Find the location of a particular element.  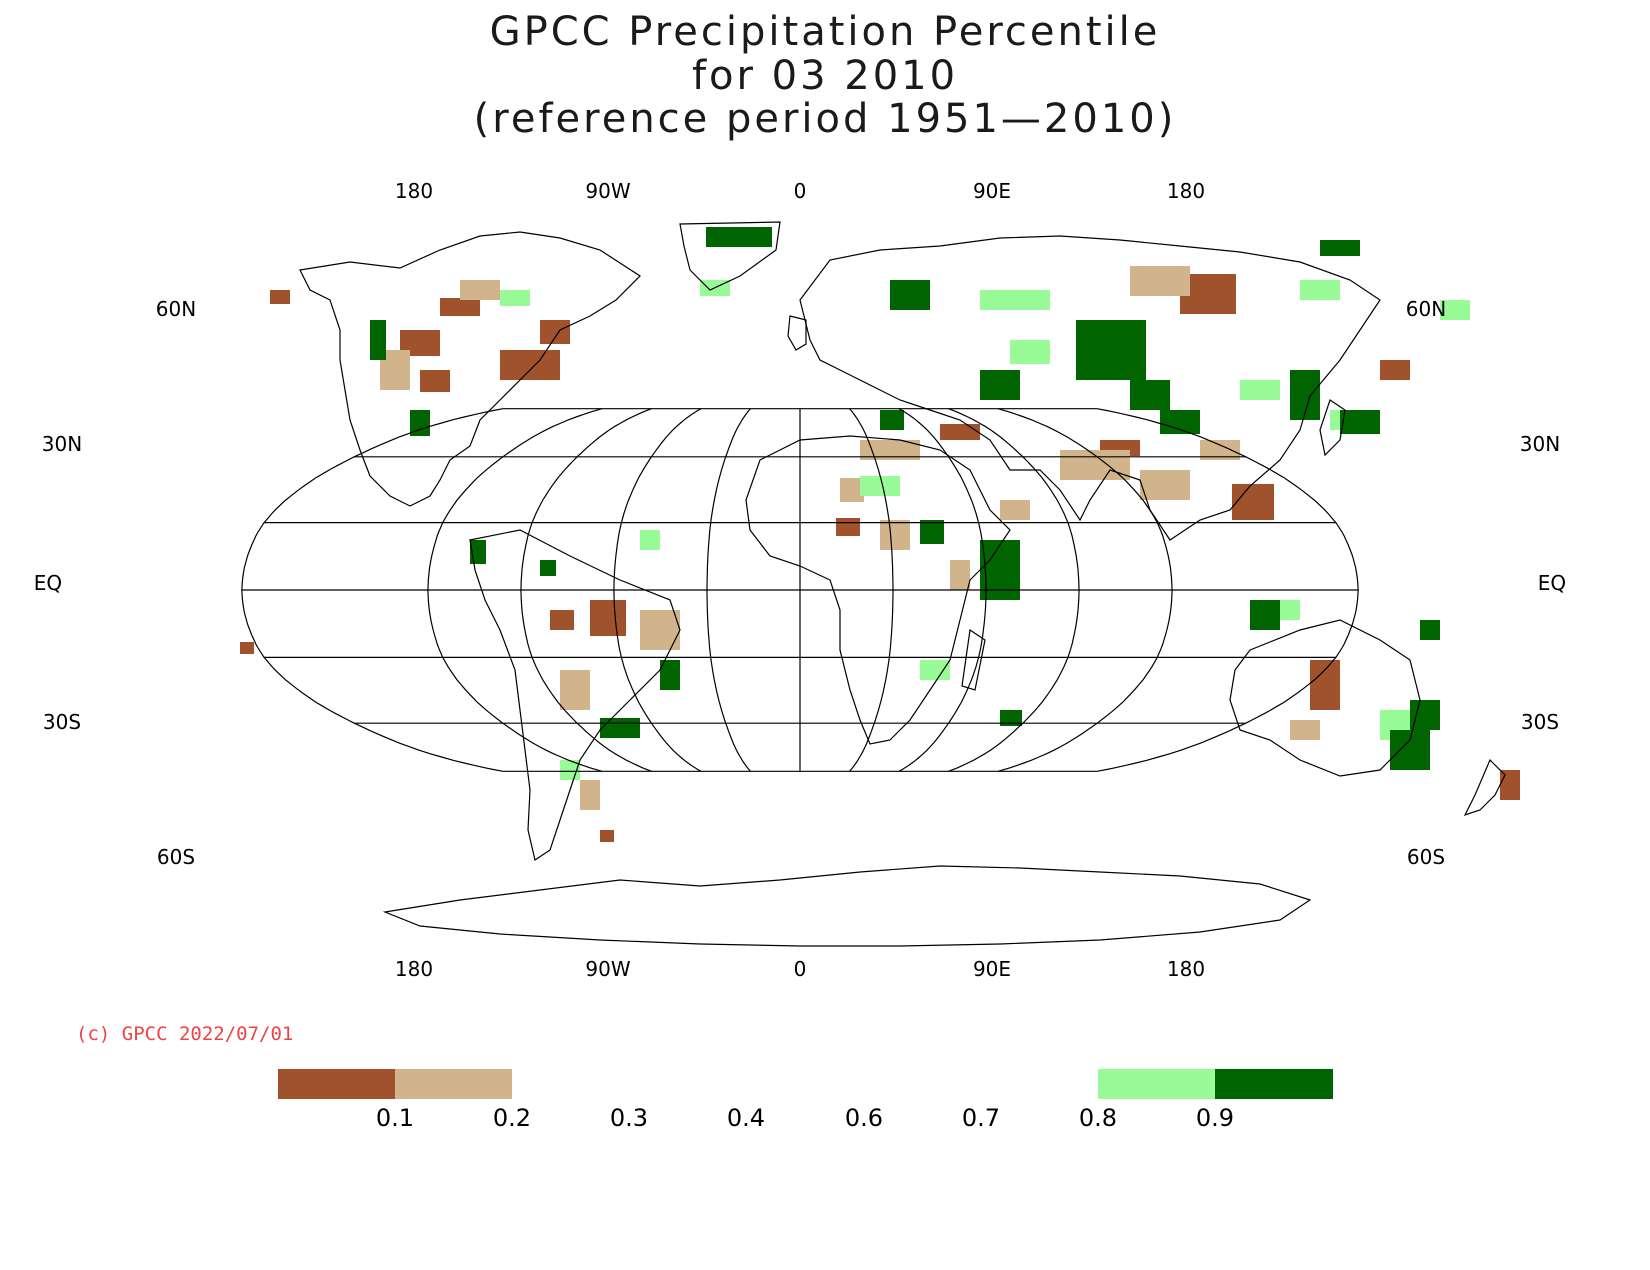

coastline-north-america is located at coordinates (470, 369).